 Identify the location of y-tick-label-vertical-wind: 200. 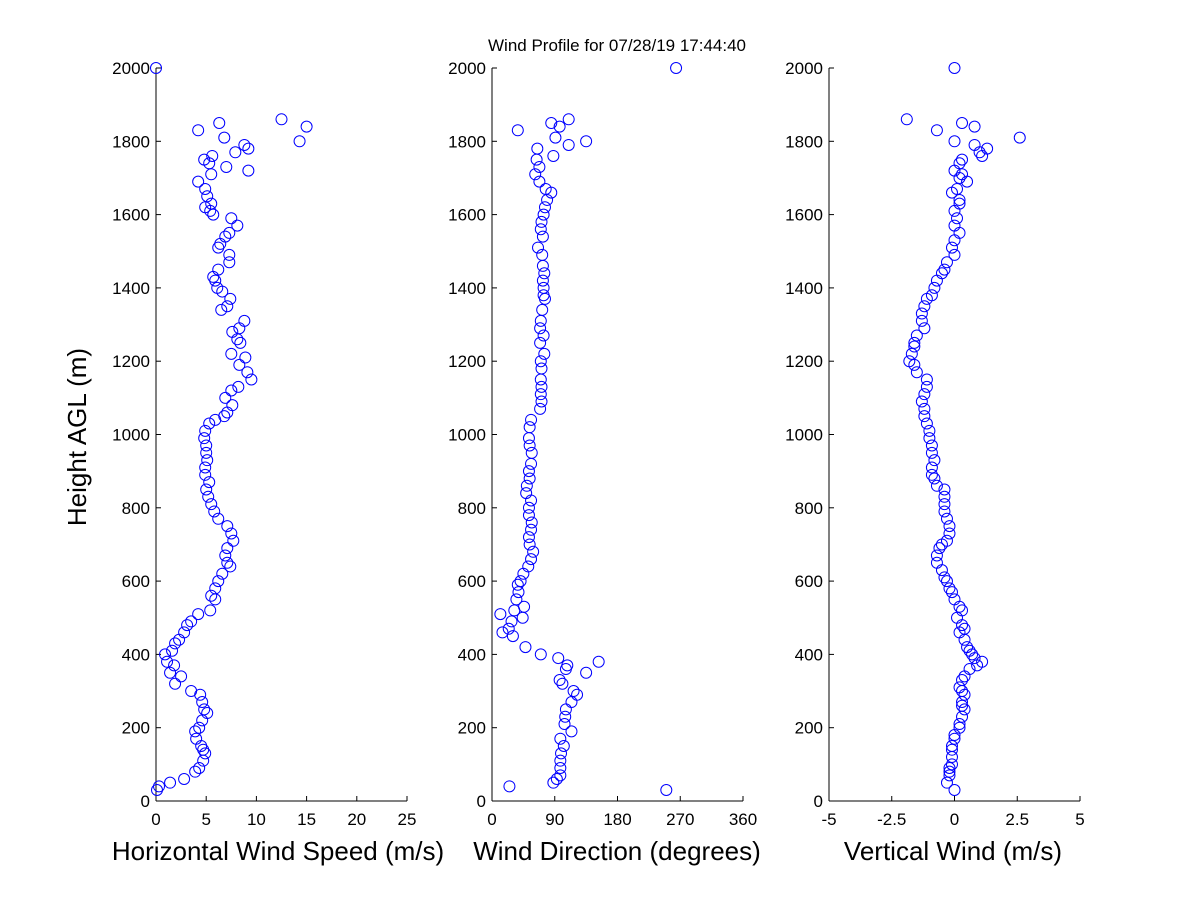
(809, 728).